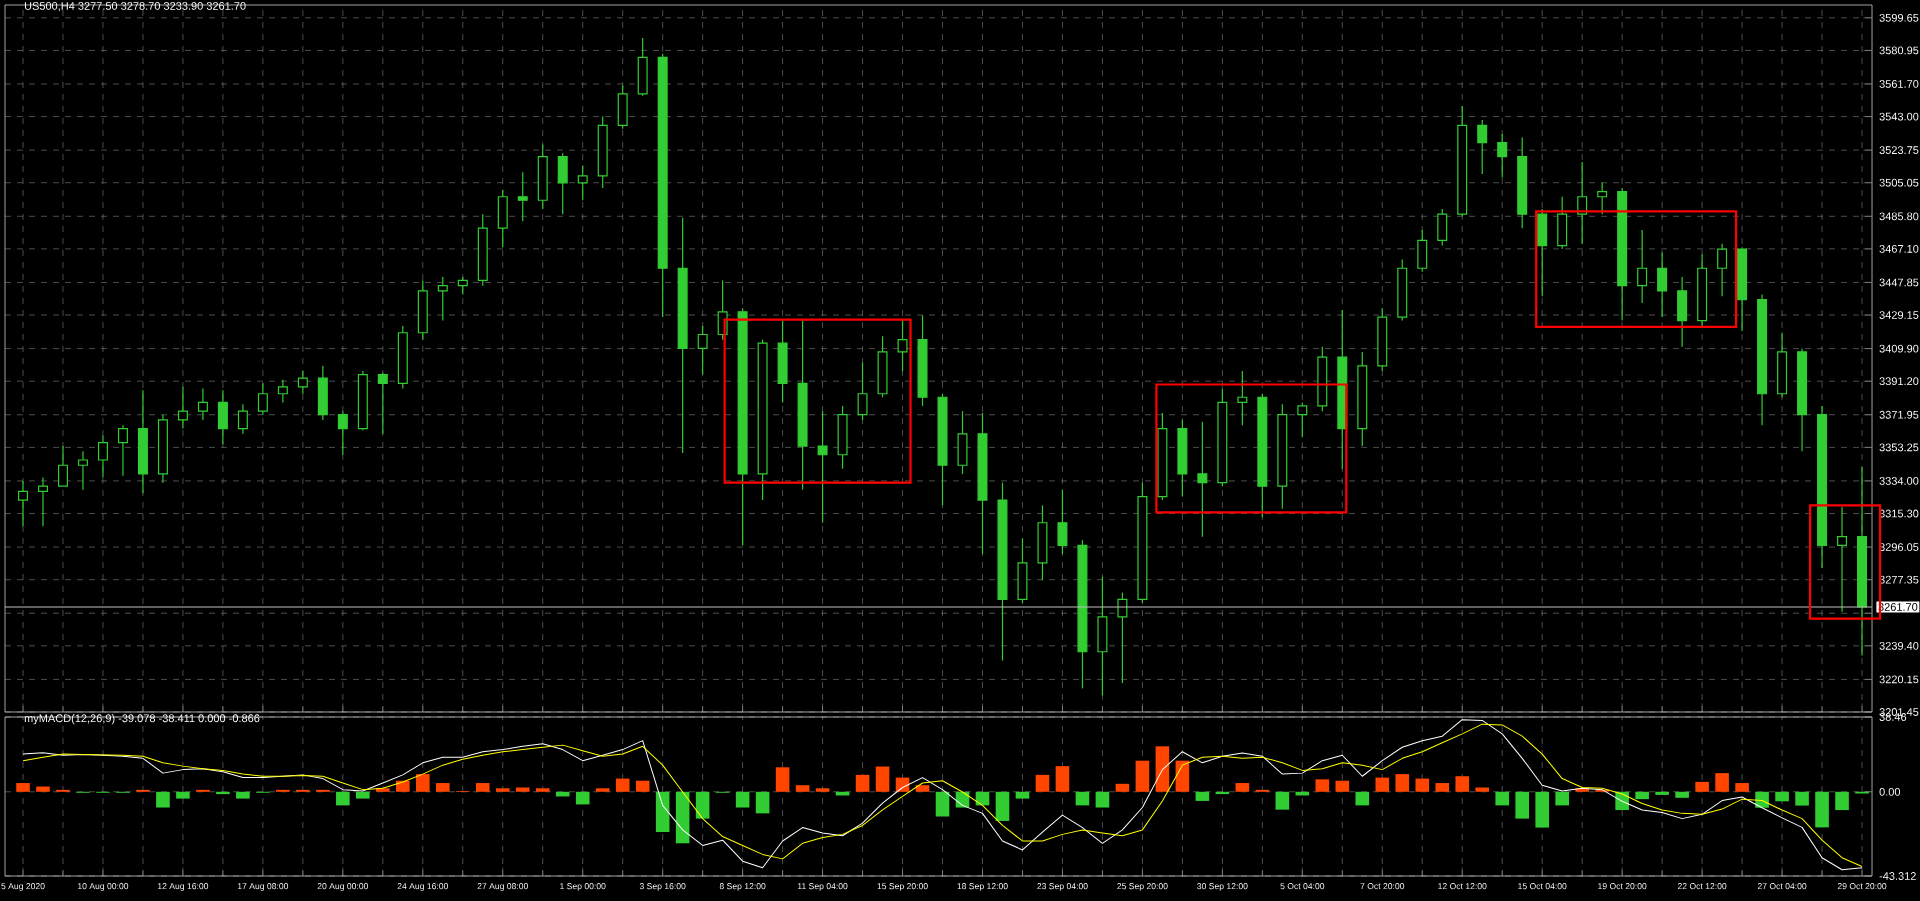 This screenshot has width=1920, height=901. I want to click on x-tick-label: 22 Oct 12:00, so click(1702, 886).